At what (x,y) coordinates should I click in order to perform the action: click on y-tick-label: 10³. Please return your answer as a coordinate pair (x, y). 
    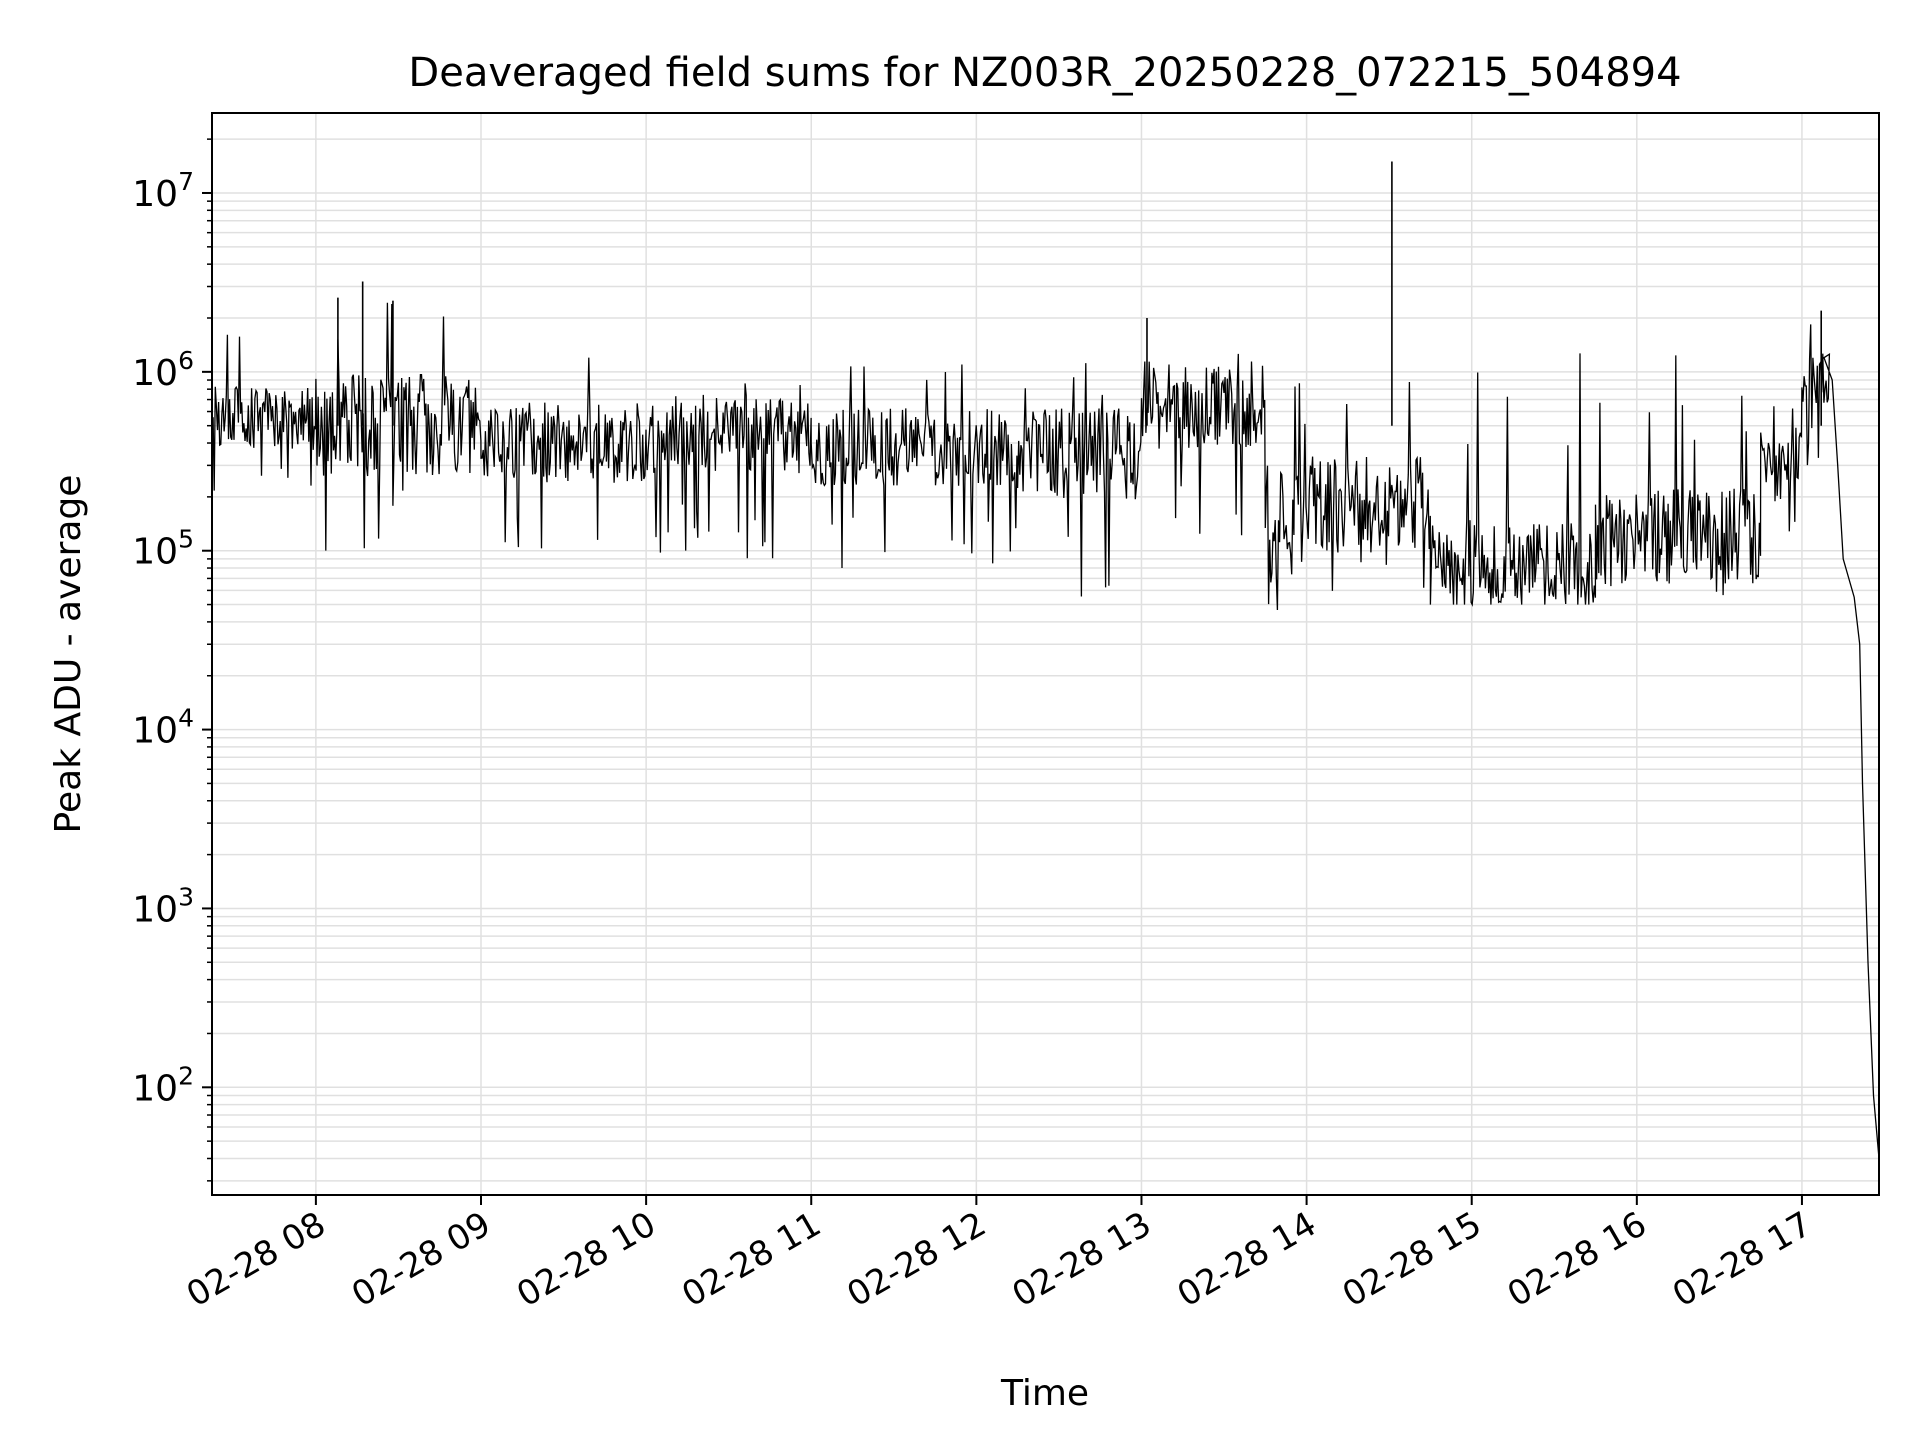
    Looking at the image, I should click on (163, 906).